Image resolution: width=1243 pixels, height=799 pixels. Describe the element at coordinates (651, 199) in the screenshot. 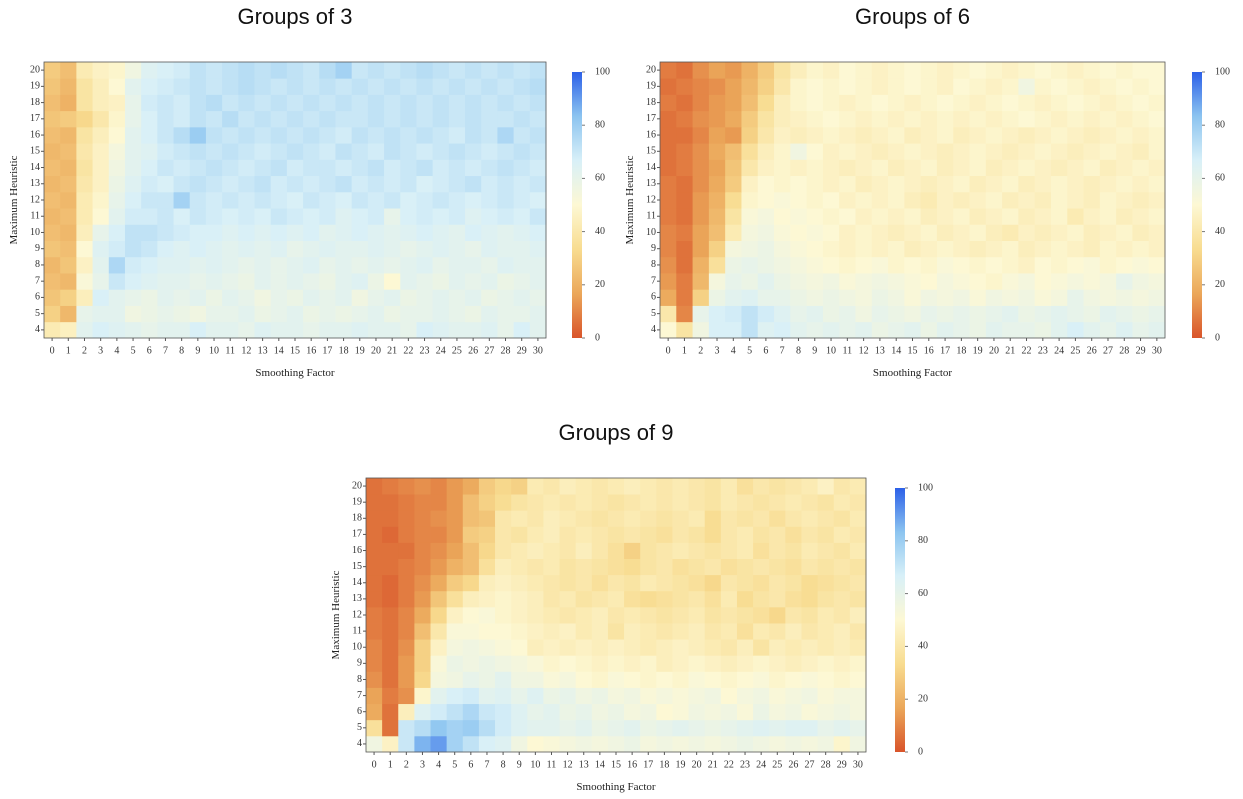

I see `y-tick-label: 12` at that location.